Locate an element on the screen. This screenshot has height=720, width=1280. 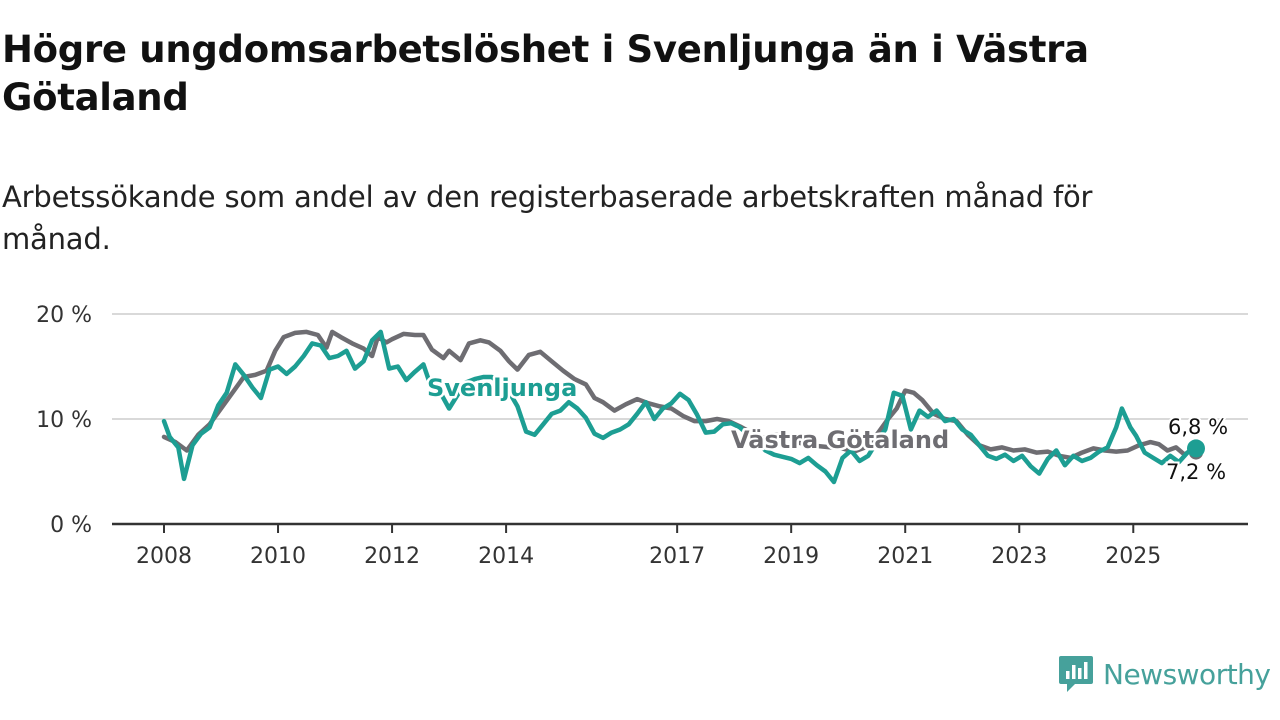
y-tick-label: 10 % is located at coordinates (64, 420).